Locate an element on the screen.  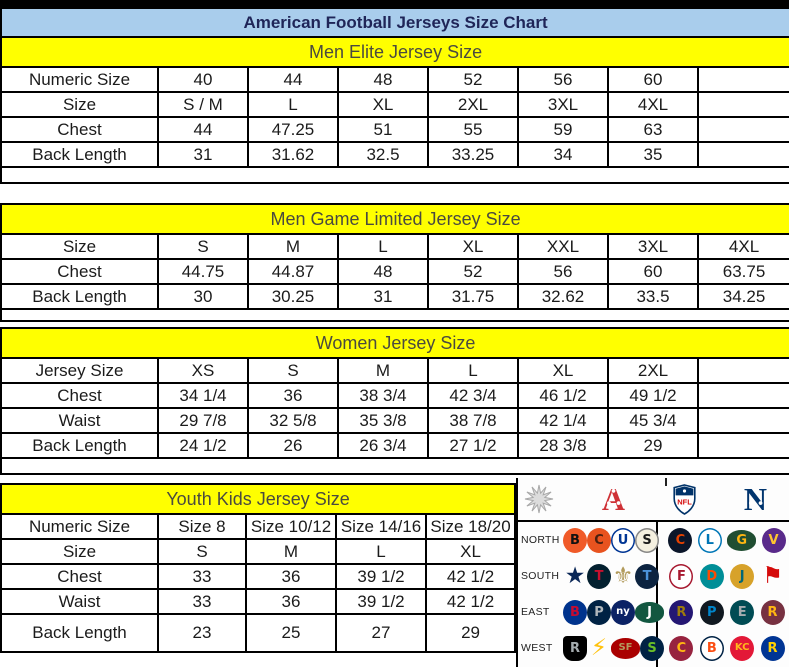
value-cell: 2XL is located at coordinates (473, 104).